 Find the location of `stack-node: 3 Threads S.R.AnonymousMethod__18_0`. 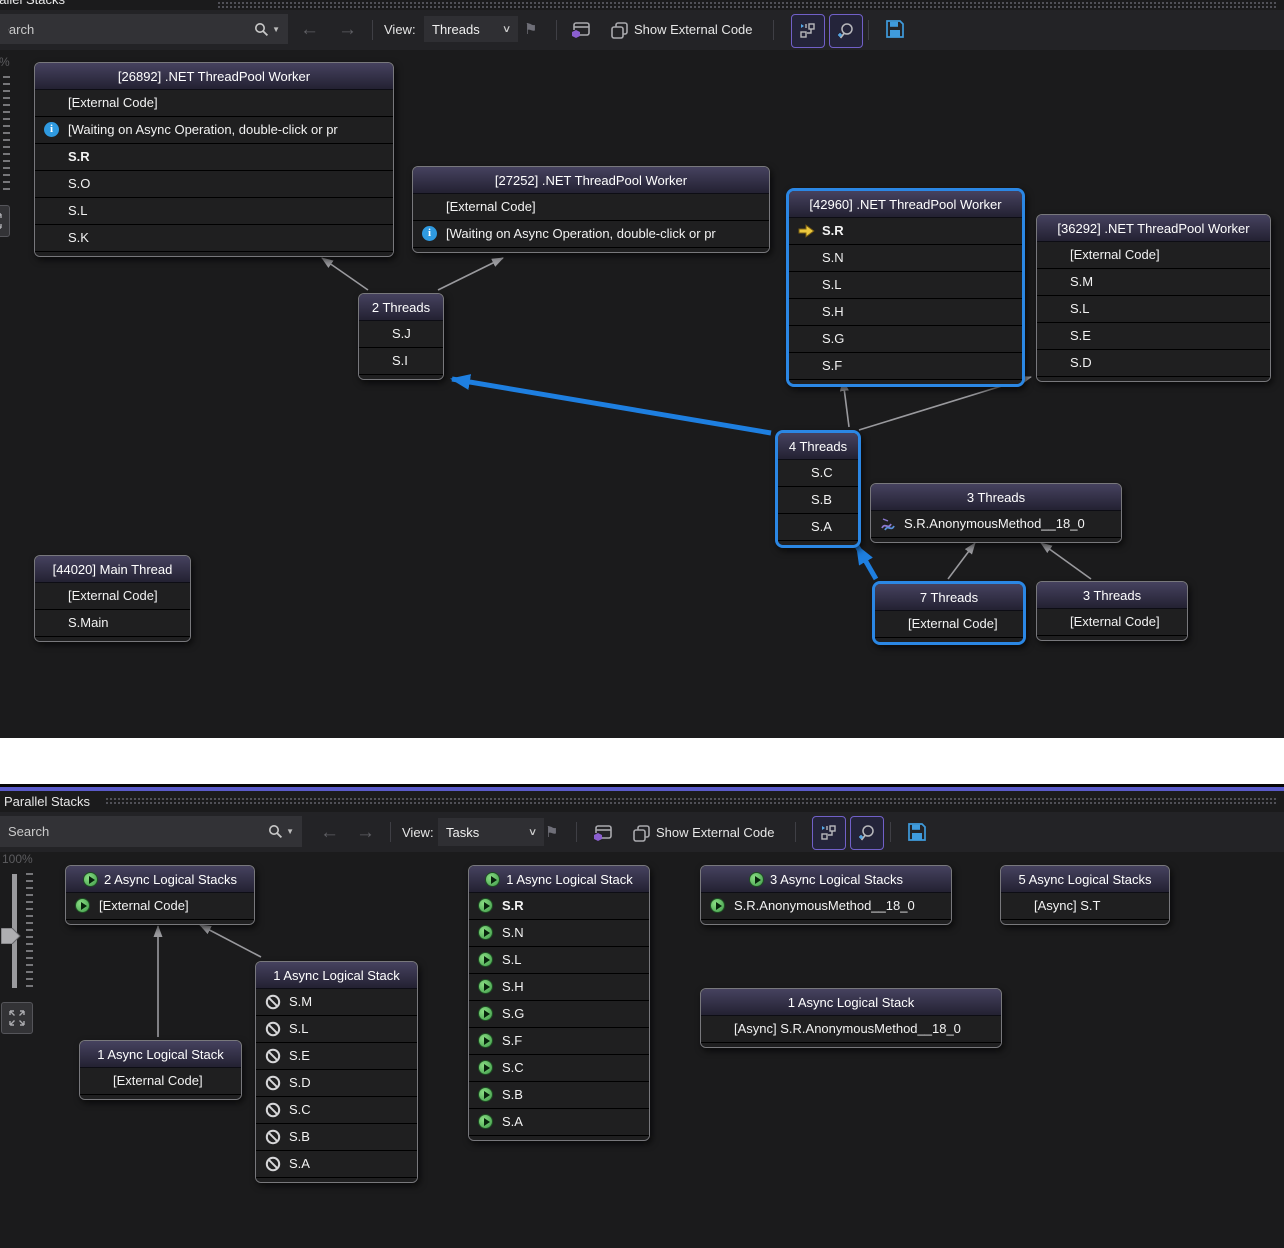

stack-node: 3 Threads S.R.AnonymousMethod__18_0 is located at coordinates (996, 513).